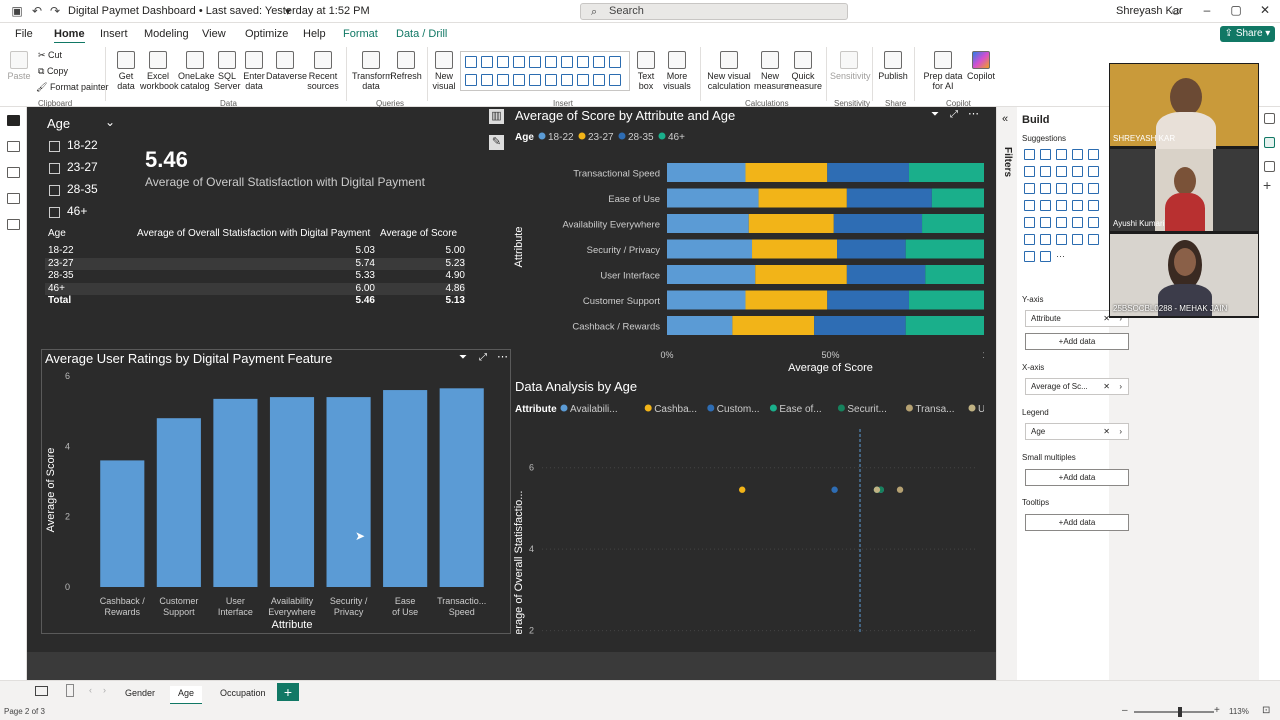 The width and height of the screenshot is (1280, 720). I want to click on filters-label: Filters, so click(1007, 162).